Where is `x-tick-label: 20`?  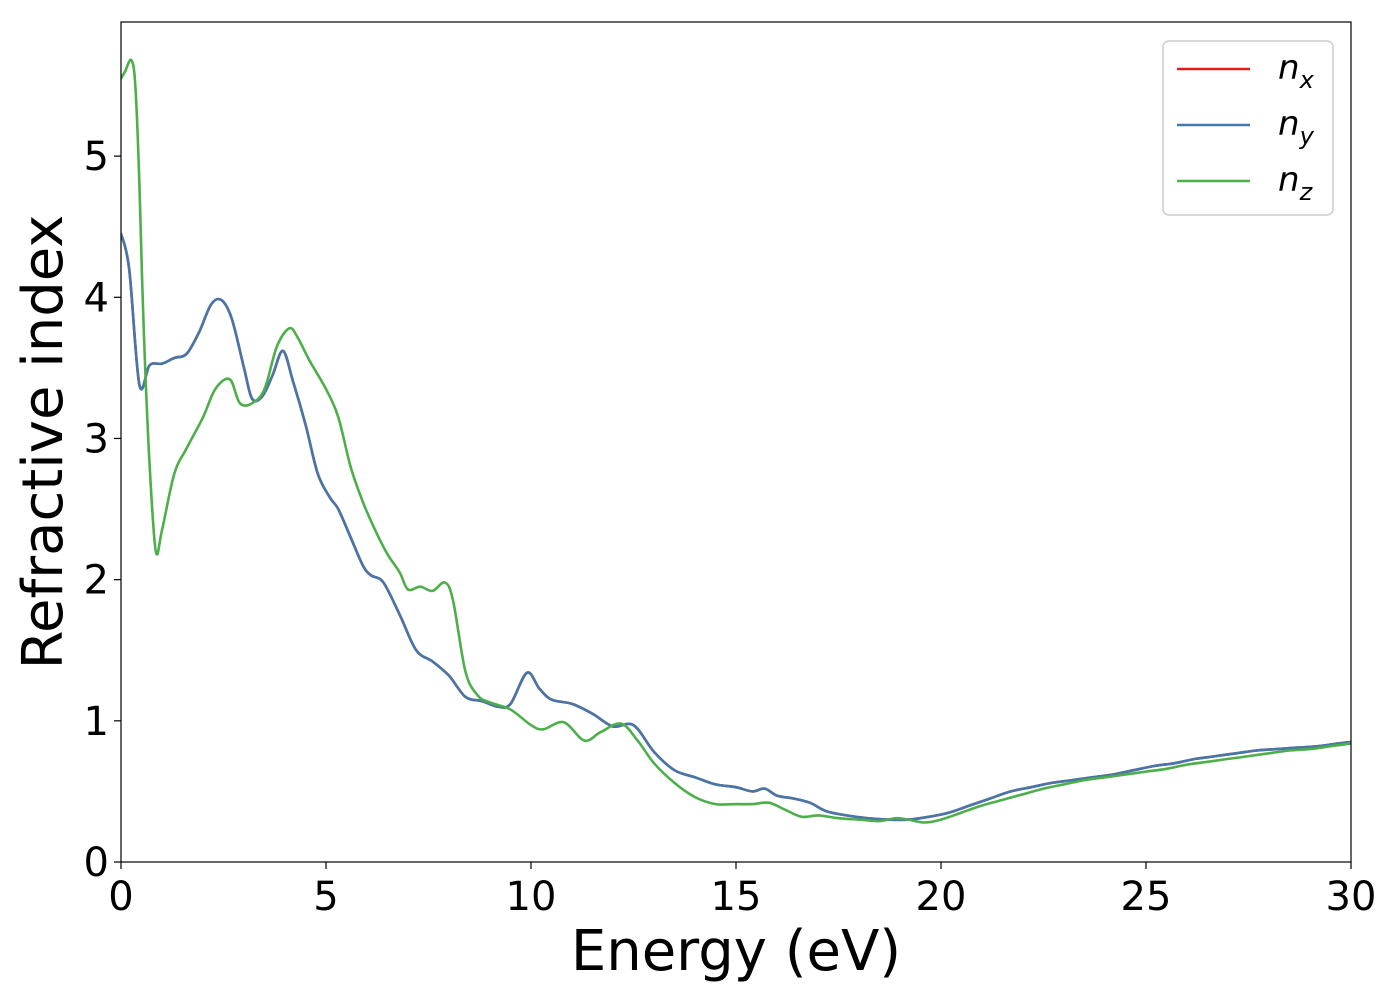 x-tick-label: 20 is located at coordinates (941, 897).